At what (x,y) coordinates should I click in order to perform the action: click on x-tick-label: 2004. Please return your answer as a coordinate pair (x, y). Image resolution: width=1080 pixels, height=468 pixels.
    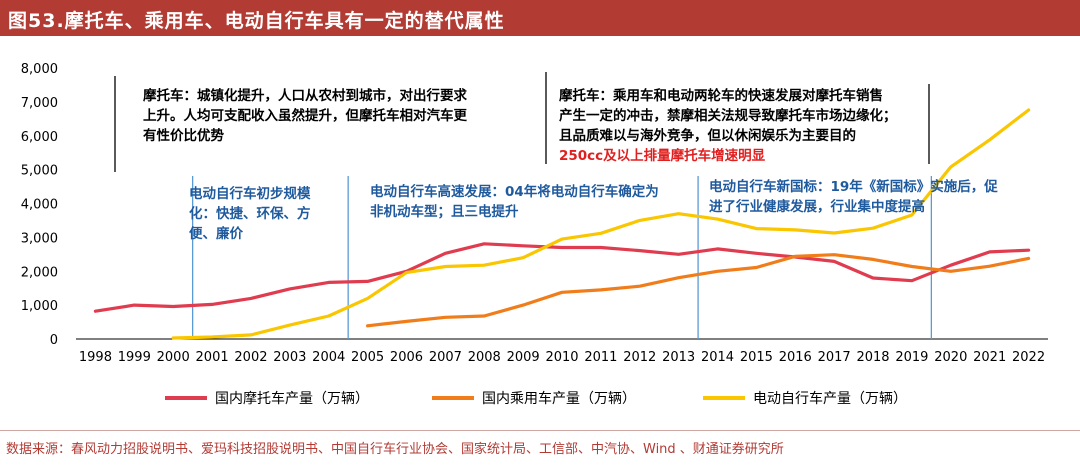
    Looking at the image, I should click on (328, 357).